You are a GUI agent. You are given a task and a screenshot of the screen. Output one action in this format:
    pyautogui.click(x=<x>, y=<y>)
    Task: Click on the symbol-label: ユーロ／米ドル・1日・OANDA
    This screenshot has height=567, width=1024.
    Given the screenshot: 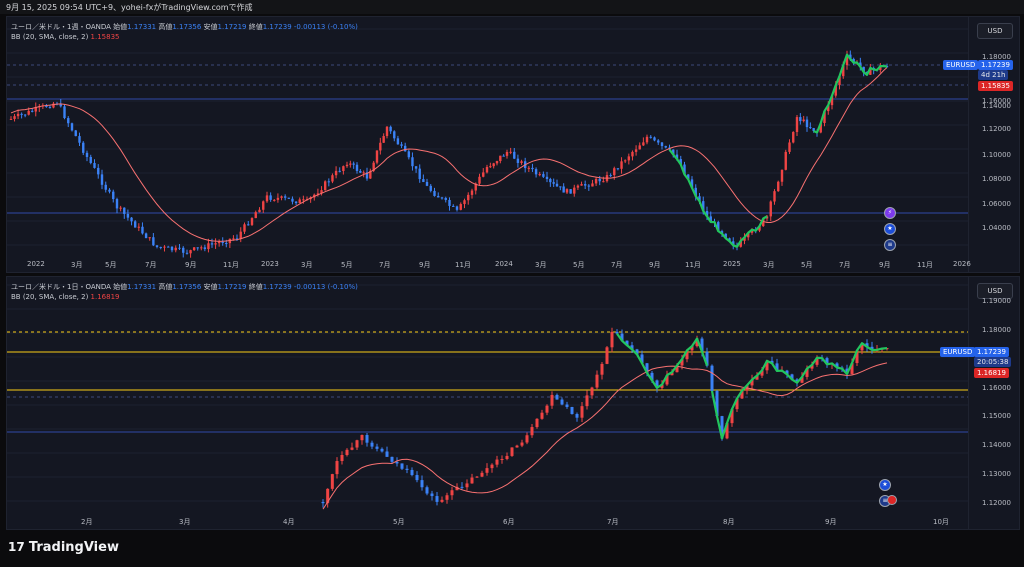 What is the action you would take?
    pyautogui.click(x=61, y=287)
    